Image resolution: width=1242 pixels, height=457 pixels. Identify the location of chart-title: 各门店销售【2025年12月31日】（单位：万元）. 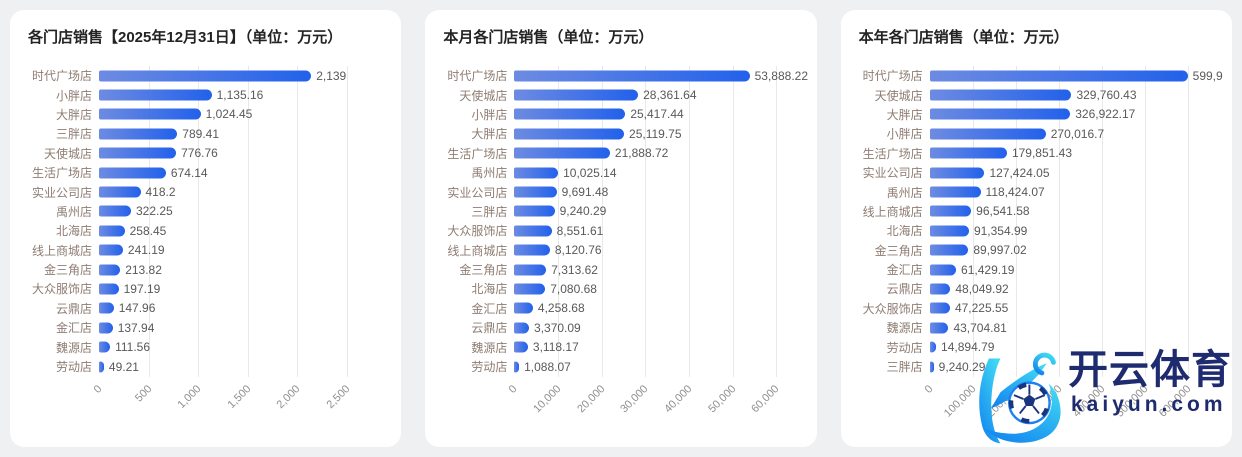
(185, 37).